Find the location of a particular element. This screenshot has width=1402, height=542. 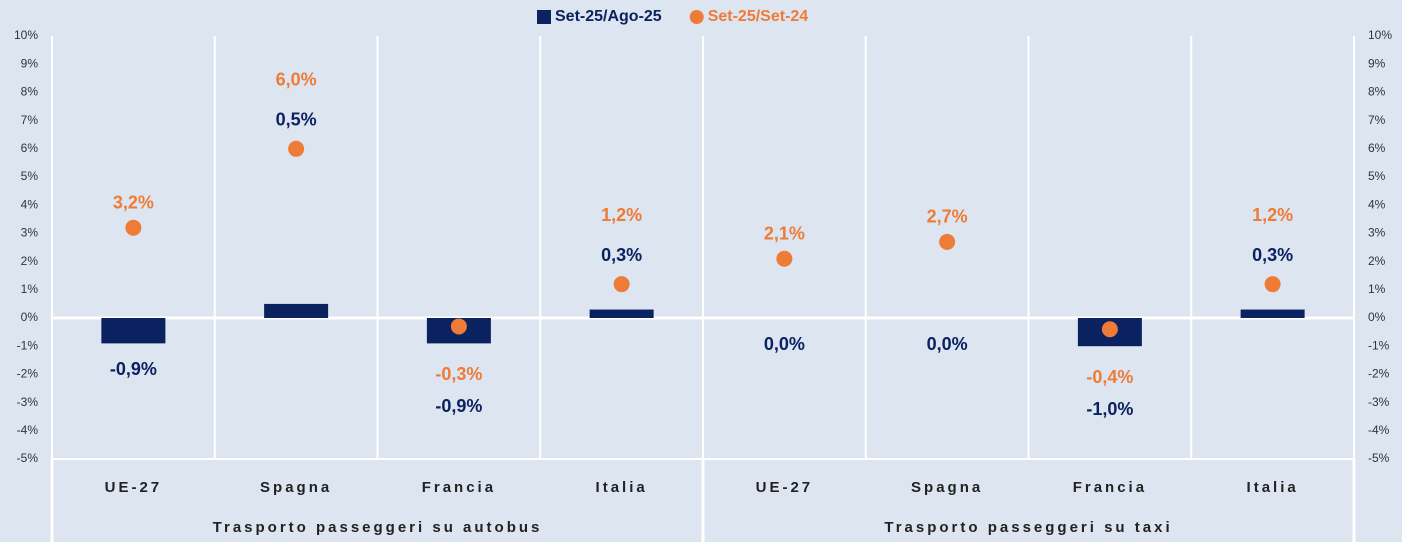

y-tick-label: 7% is located at coordinates (30, 120).